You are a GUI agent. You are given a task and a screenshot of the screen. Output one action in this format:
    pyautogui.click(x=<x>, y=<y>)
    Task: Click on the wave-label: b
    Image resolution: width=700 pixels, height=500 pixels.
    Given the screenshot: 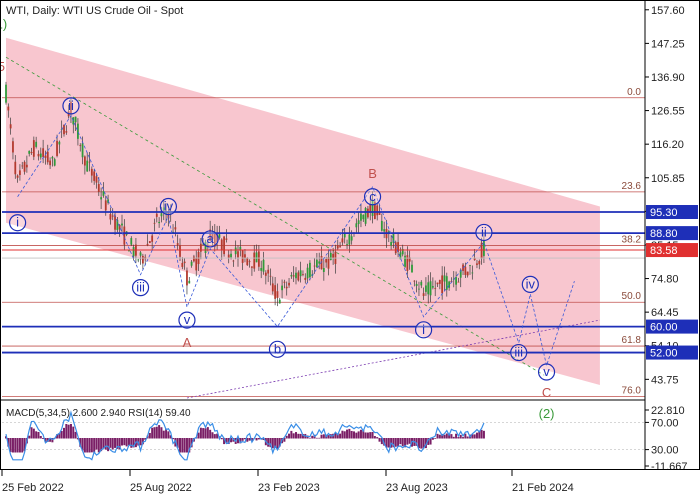 What is the action you would take?
    pyautogui.click(x=277, y=348)
    